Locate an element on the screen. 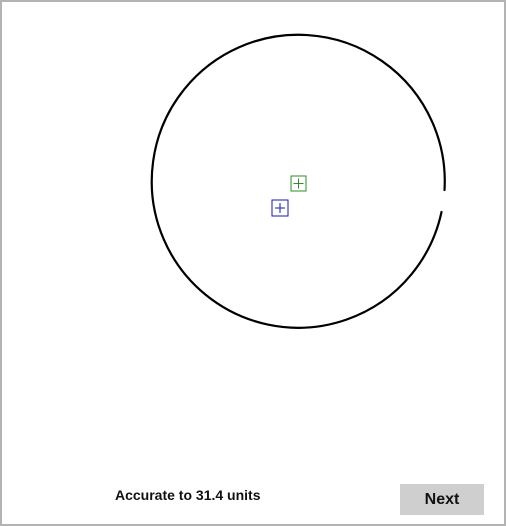  accuracy-feedback: Accurate to 31.4 units is located at coordinates (188, 495).